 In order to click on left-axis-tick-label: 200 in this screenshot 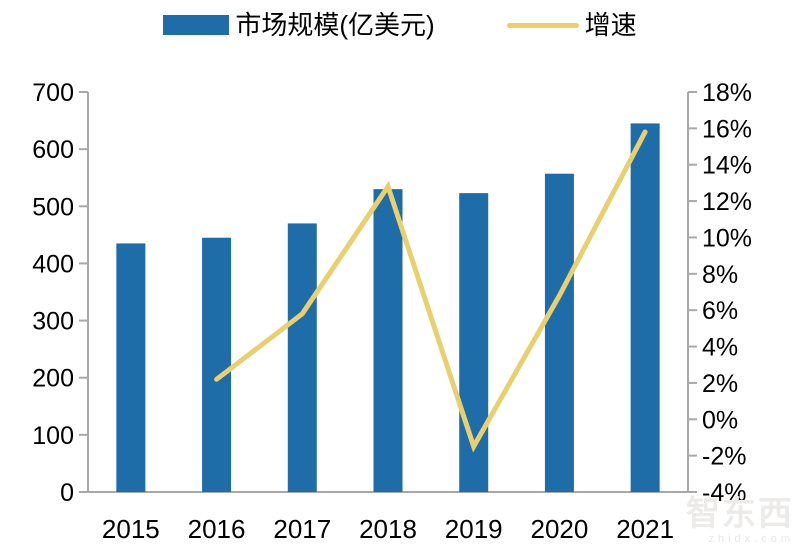, I will do `click(53, 379)`.